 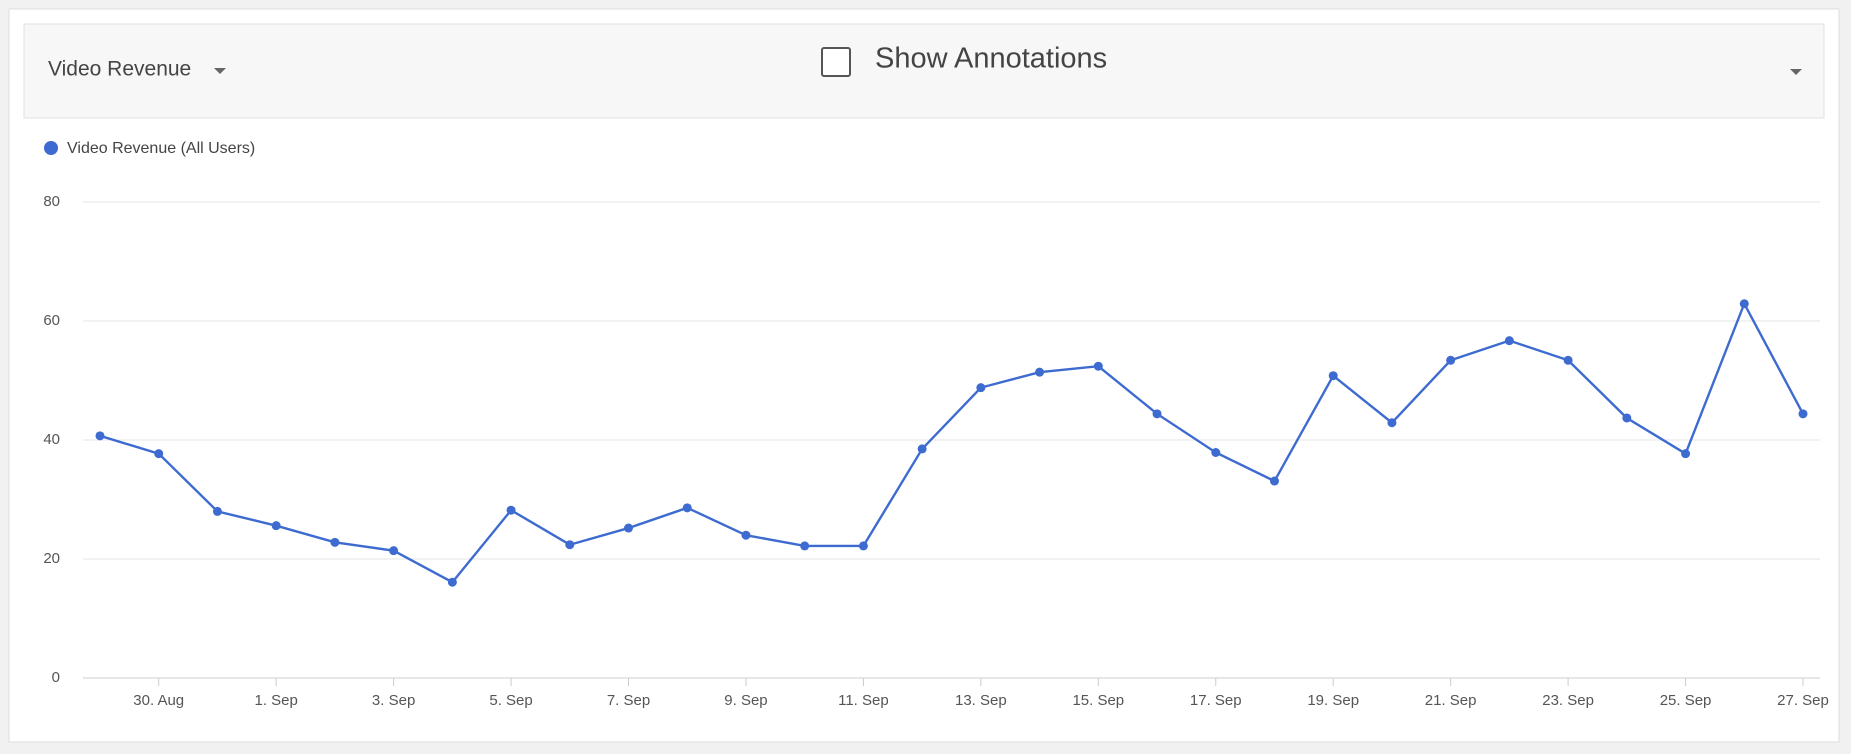 I want to click on x-tick-label: 27. Sep, so click(x=1803, y=700).